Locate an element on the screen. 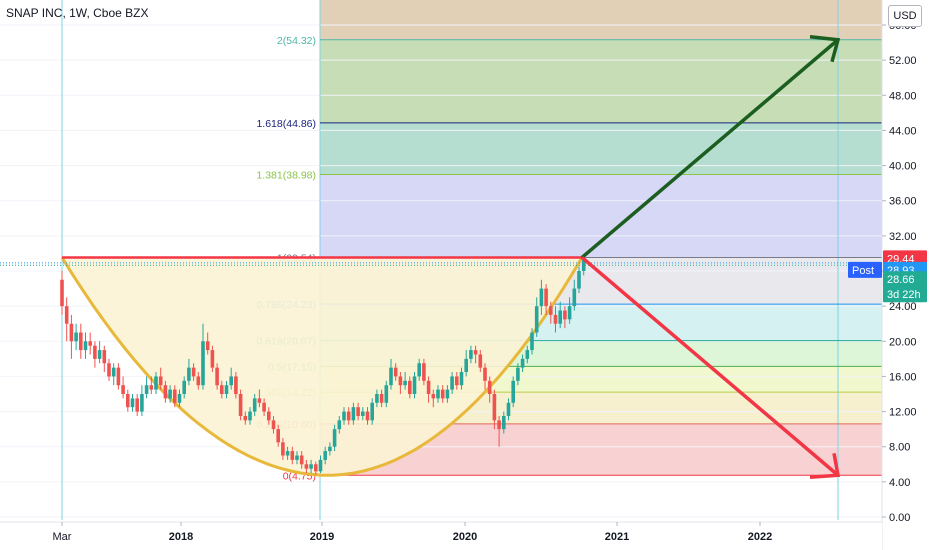  y-tick-label: 40.00 is located at coordinates (903, 167).